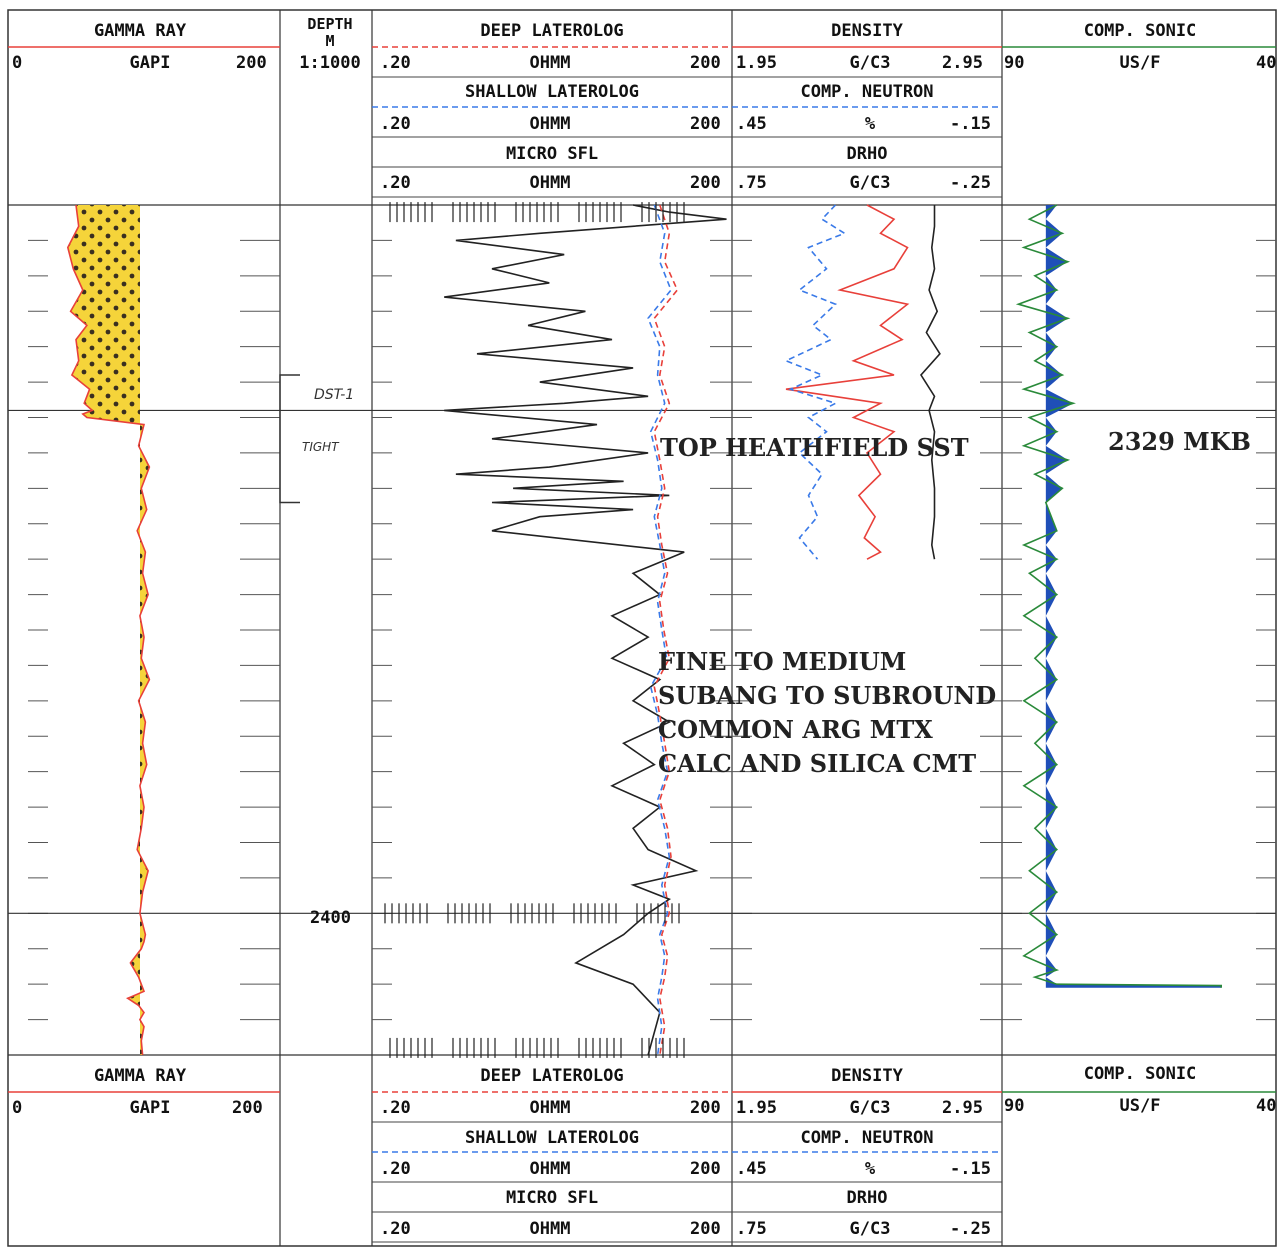 This screenshot has height=1249, width=1283. Describe the element at coordinates (756, 63) in the screenshot. I see `density-left: 1.95` at that location.